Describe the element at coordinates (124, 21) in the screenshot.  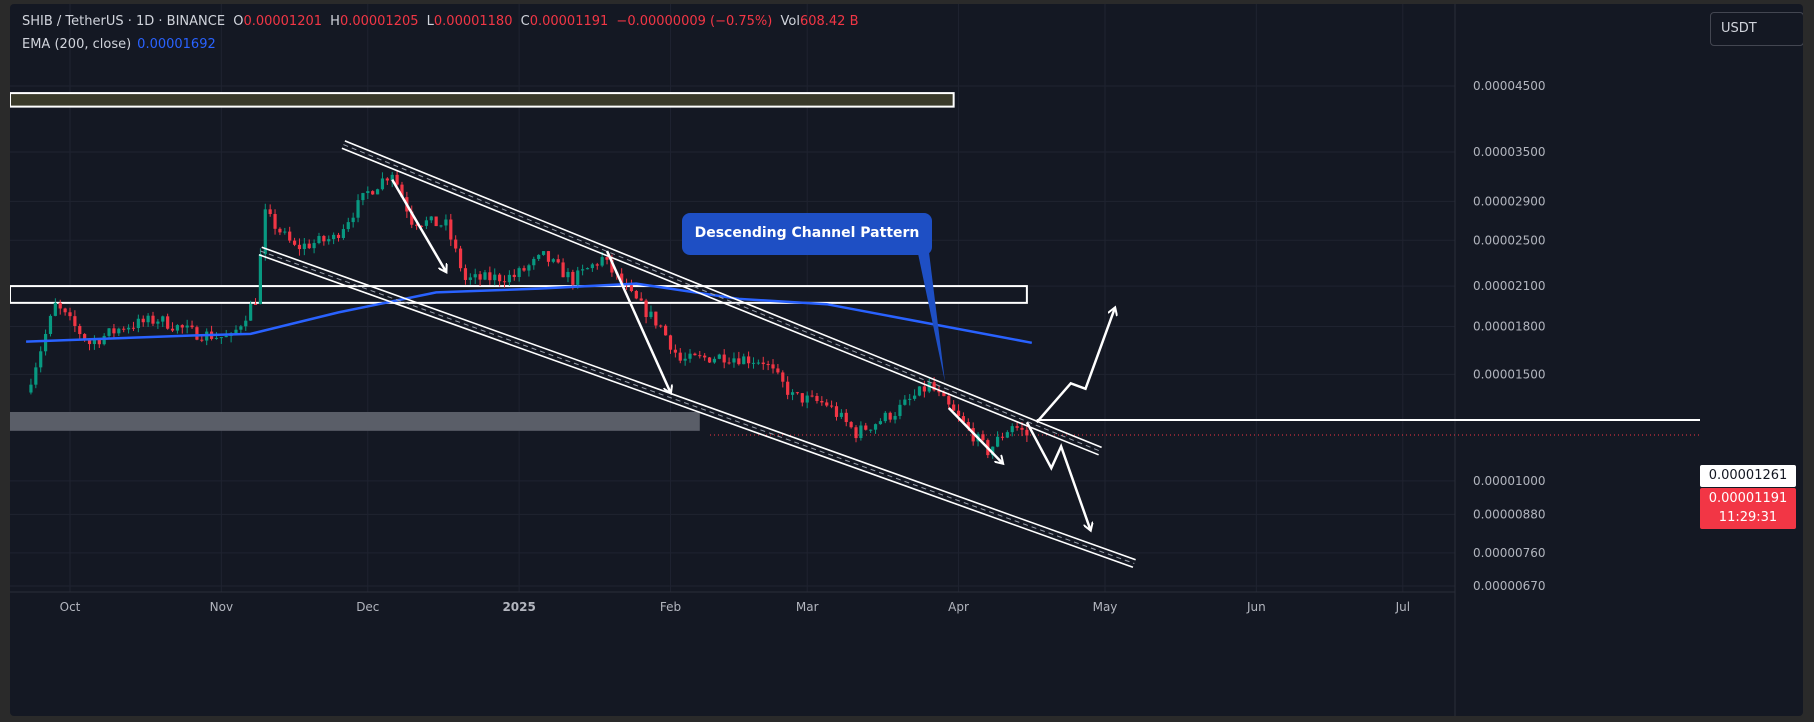
I see `symbol-title: SHIB / TetherUS · 1D · BINANCE` at that location.